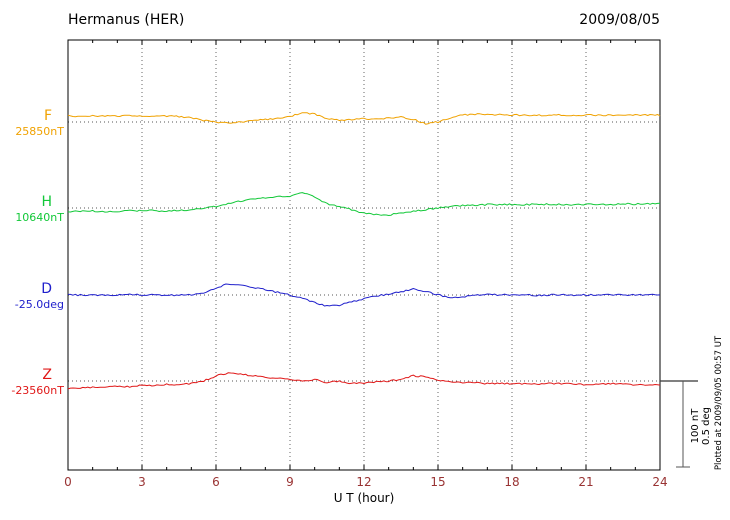 The width and height of the screenshot is (730, 520). Describe the element at coordinates (126, 20) in the screenshot. I see `station-title: Hermanus (HER)` at that location.